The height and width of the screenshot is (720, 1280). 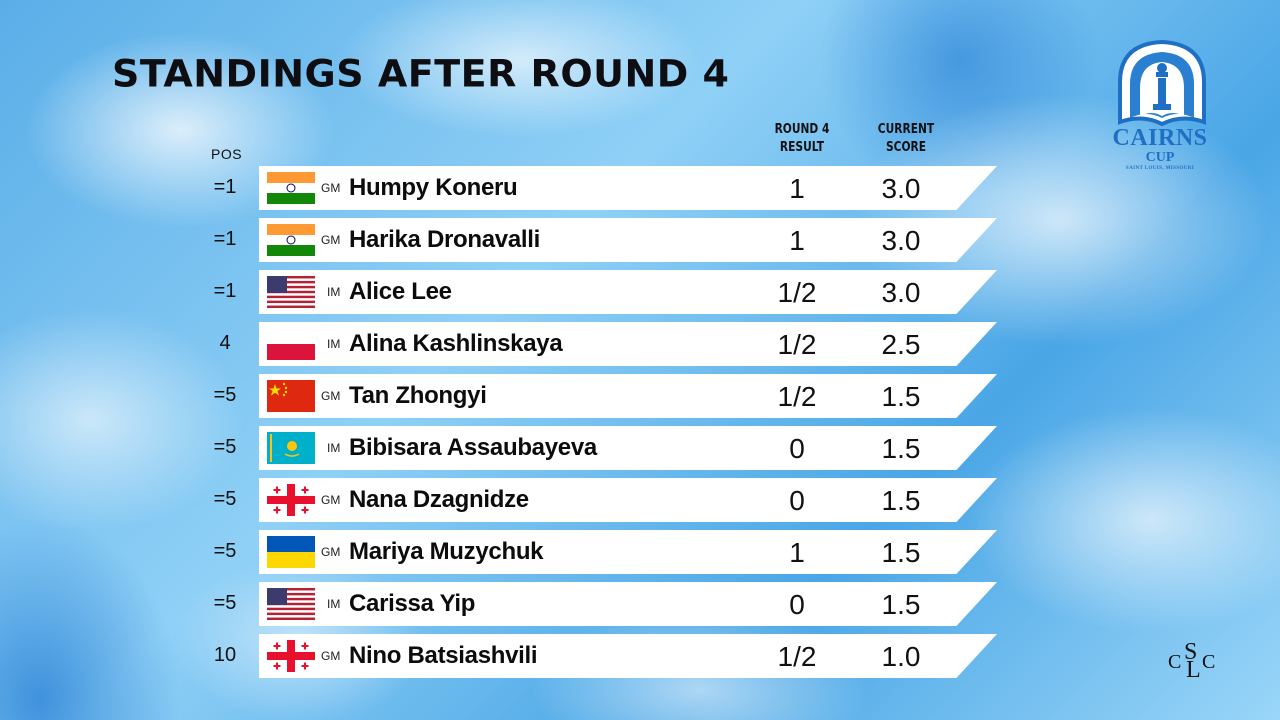 I want to click on current-score-header: CURRENT SCORE, so click(x=906, y=138).